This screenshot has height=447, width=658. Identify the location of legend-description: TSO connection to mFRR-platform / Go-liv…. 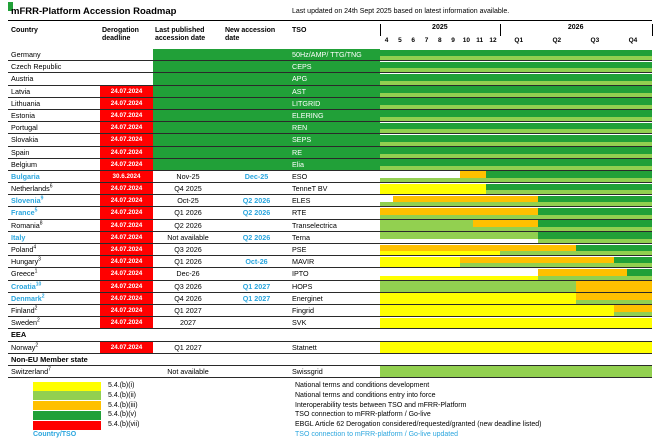
(363, 415).